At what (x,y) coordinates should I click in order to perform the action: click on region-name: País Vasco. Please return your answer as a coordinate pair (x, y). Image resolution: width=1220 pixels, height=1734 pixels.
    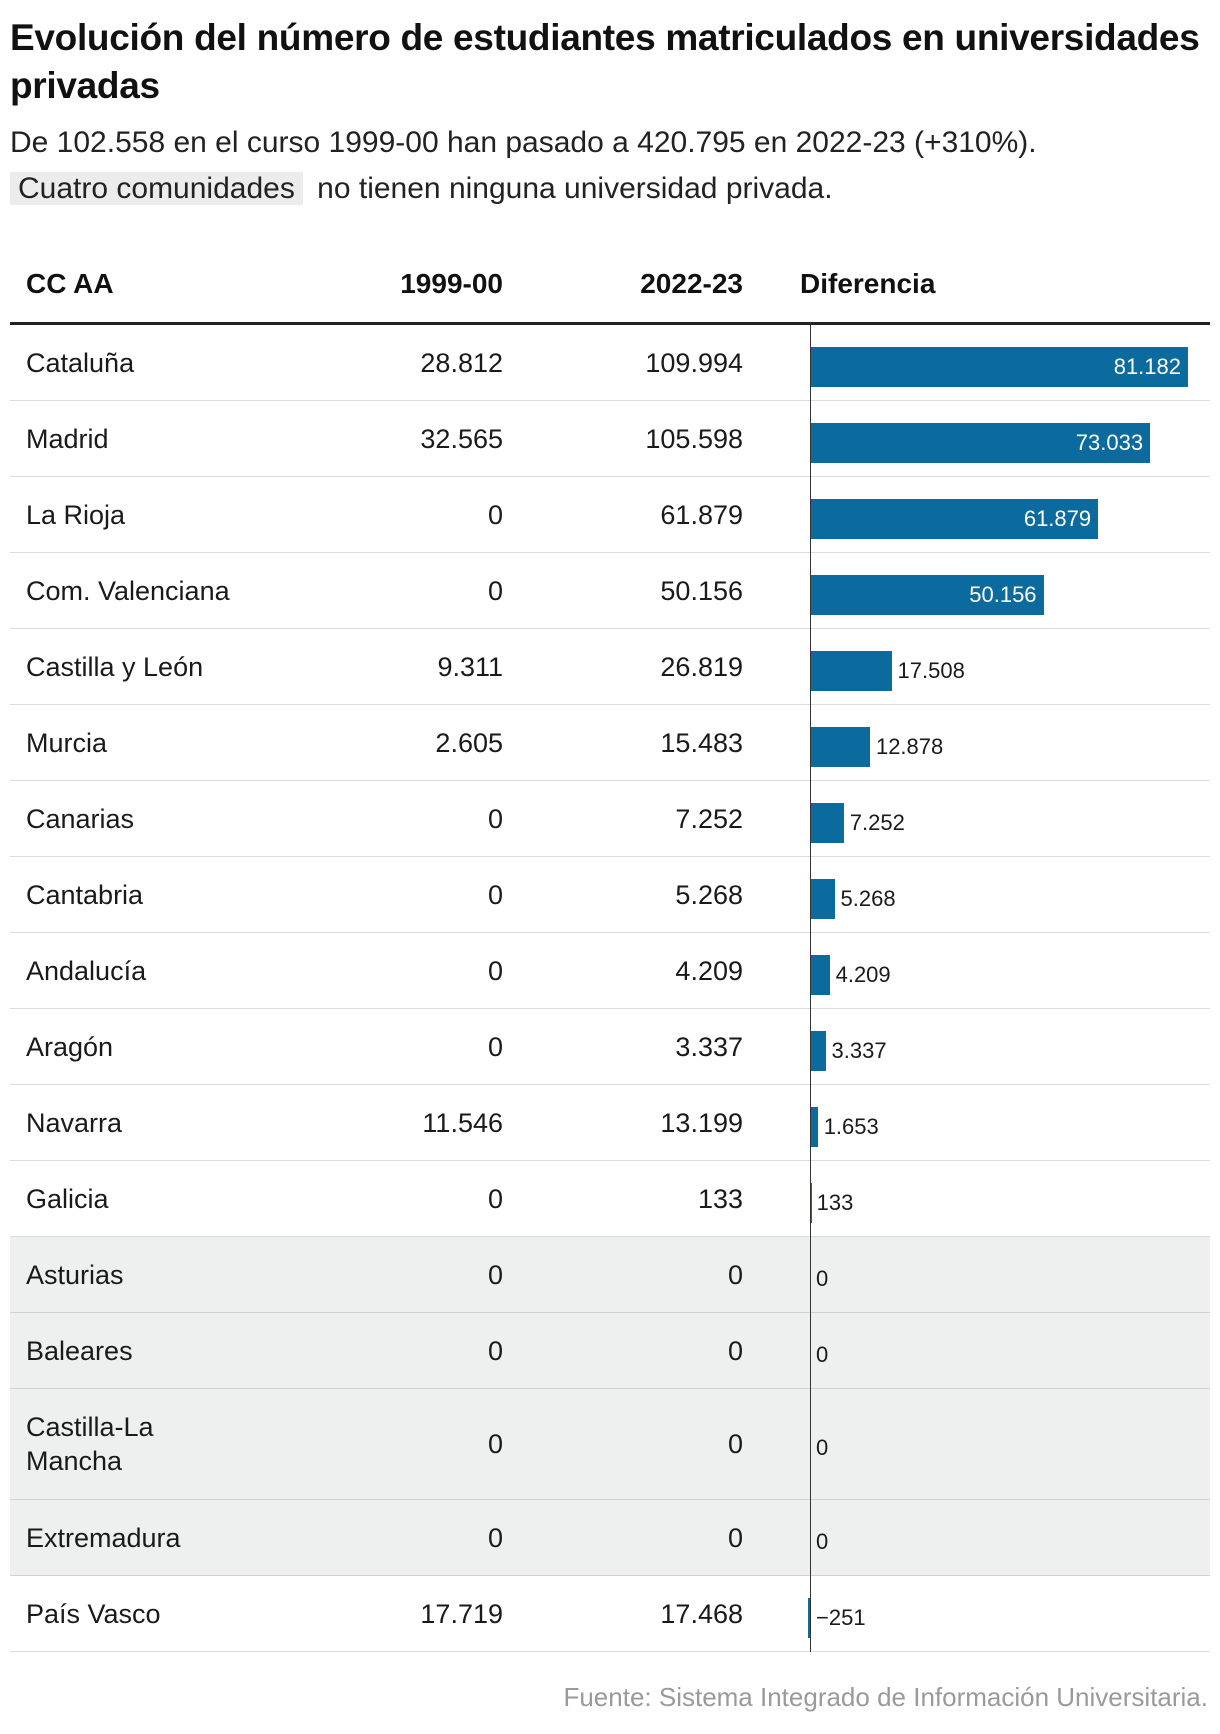
    Looking at the image, I should click on (93, 1613).